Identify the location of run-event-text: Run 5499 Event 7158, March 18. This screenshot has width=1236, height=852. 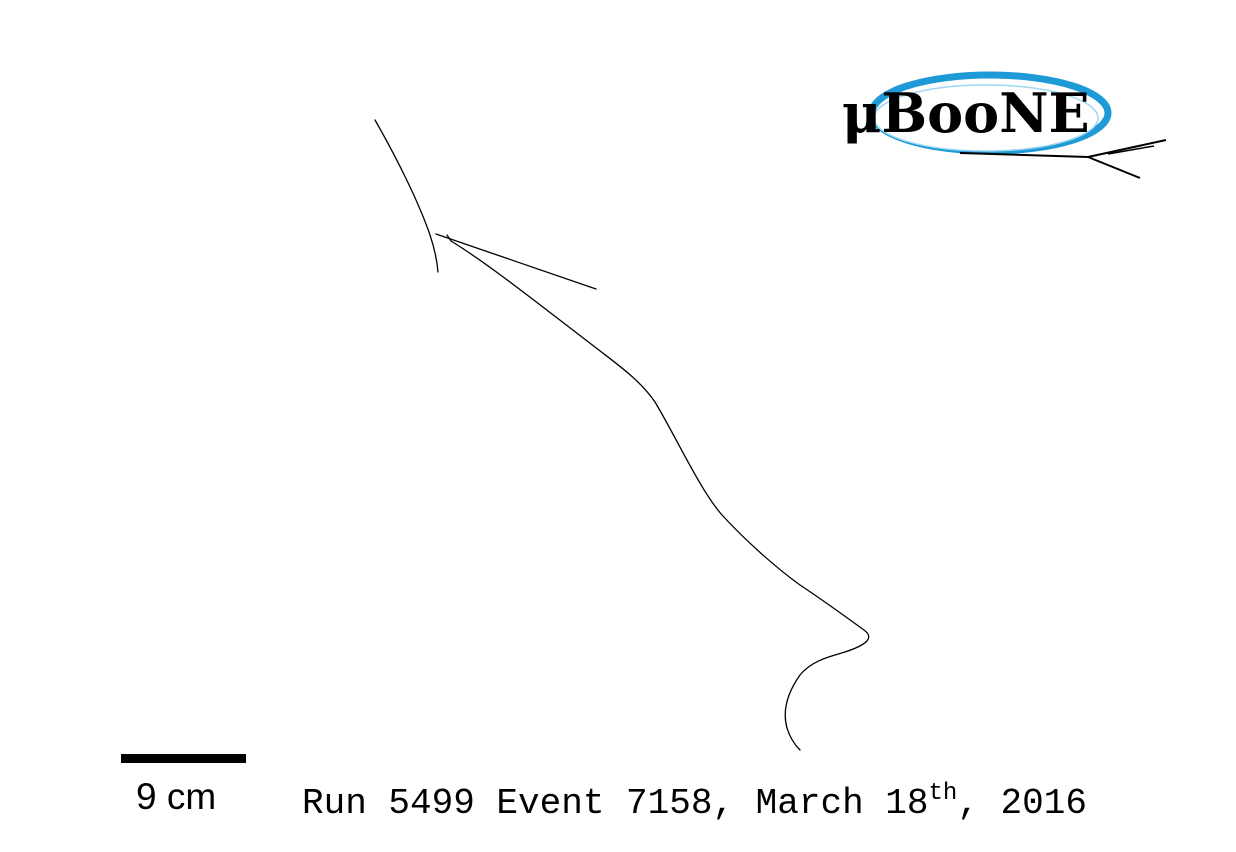
(615, 803).